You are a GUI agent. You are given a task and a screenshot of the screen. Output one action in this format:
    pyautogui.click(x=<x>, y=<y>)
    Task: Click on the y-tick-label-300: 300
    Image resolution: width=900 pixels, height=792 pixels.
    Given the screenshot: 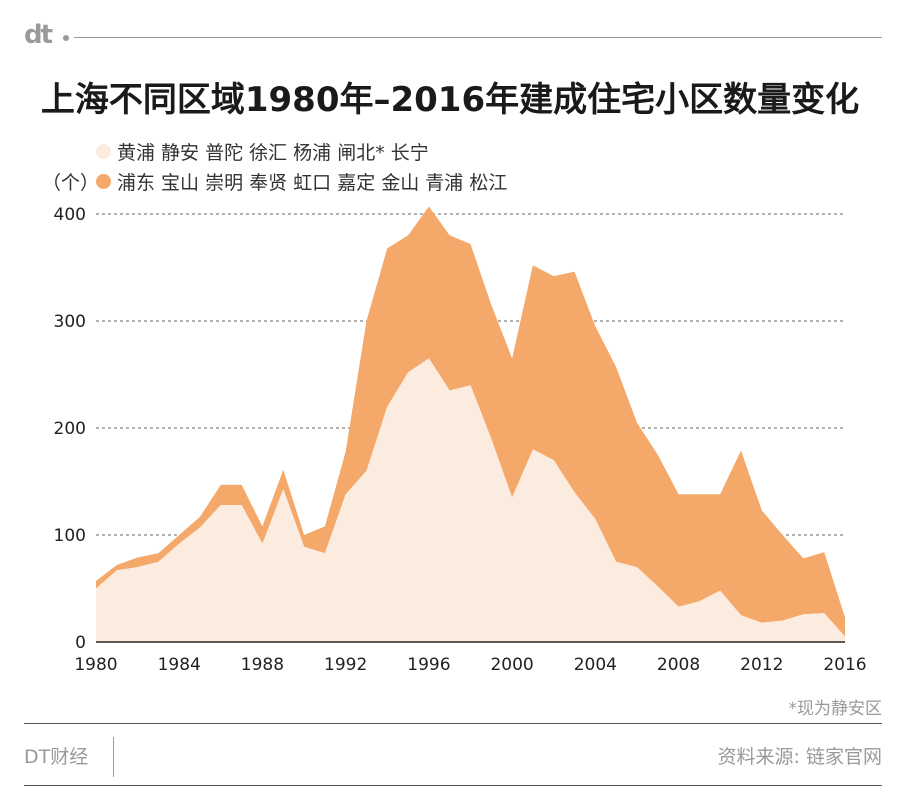 What is the action you would take?
    pyautogui.click(x=70, y=322)
    